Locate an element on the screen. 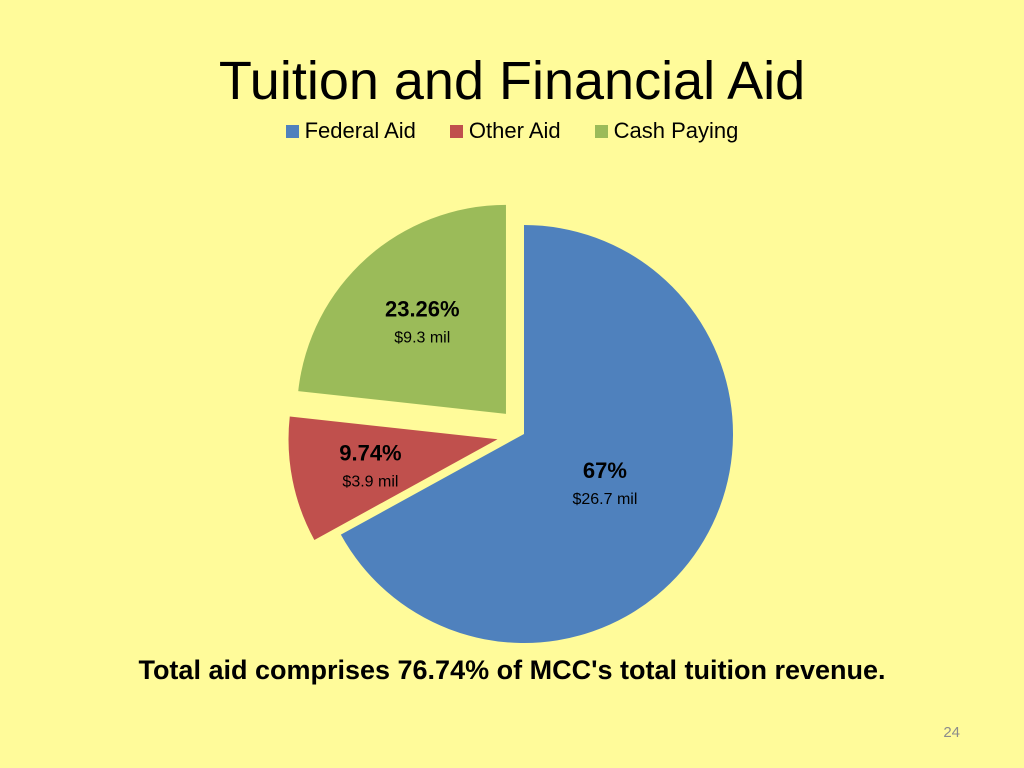 The image size is (1024, 768). slide-title: Tuition and Financial Aid is located at coordinates (512, 81).